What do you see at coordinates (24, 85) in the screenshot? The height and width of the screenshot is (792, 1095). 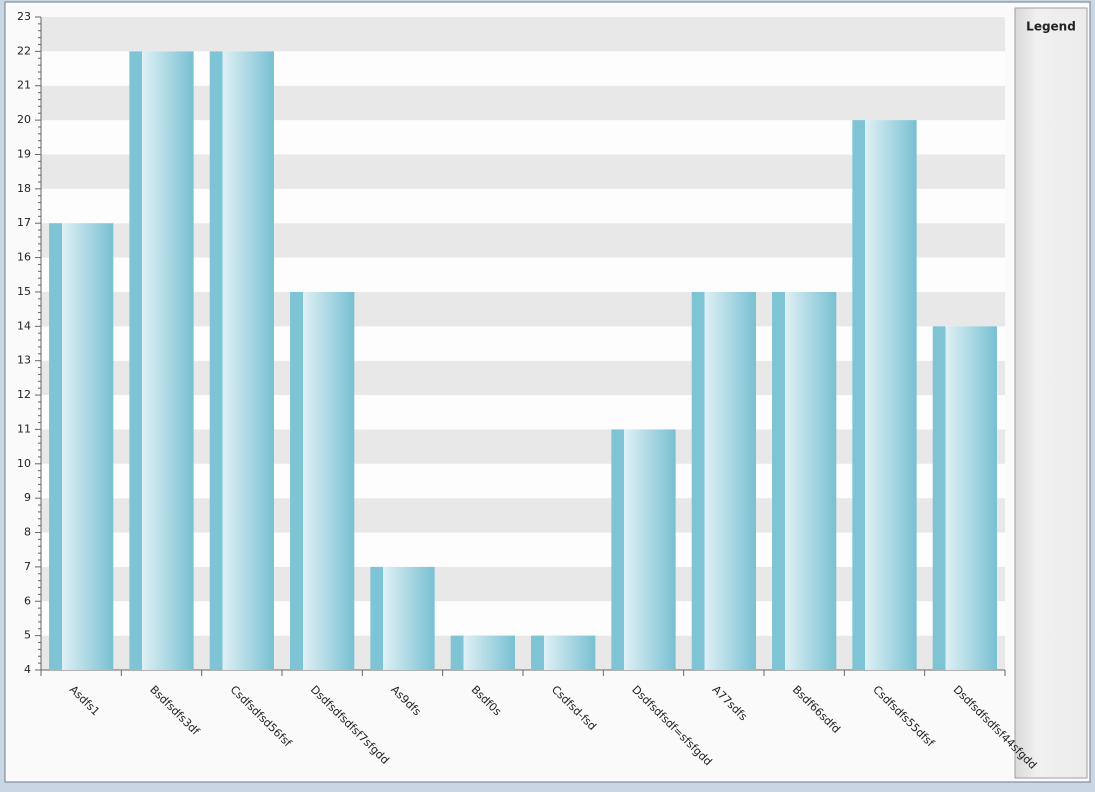 I see `y-tick-label: 21` at bounding box center [24, 85].